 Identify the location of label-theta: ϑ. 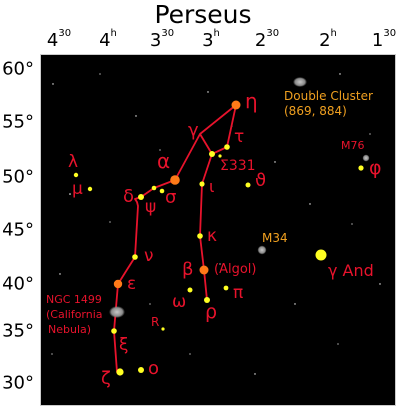
(260, 180).